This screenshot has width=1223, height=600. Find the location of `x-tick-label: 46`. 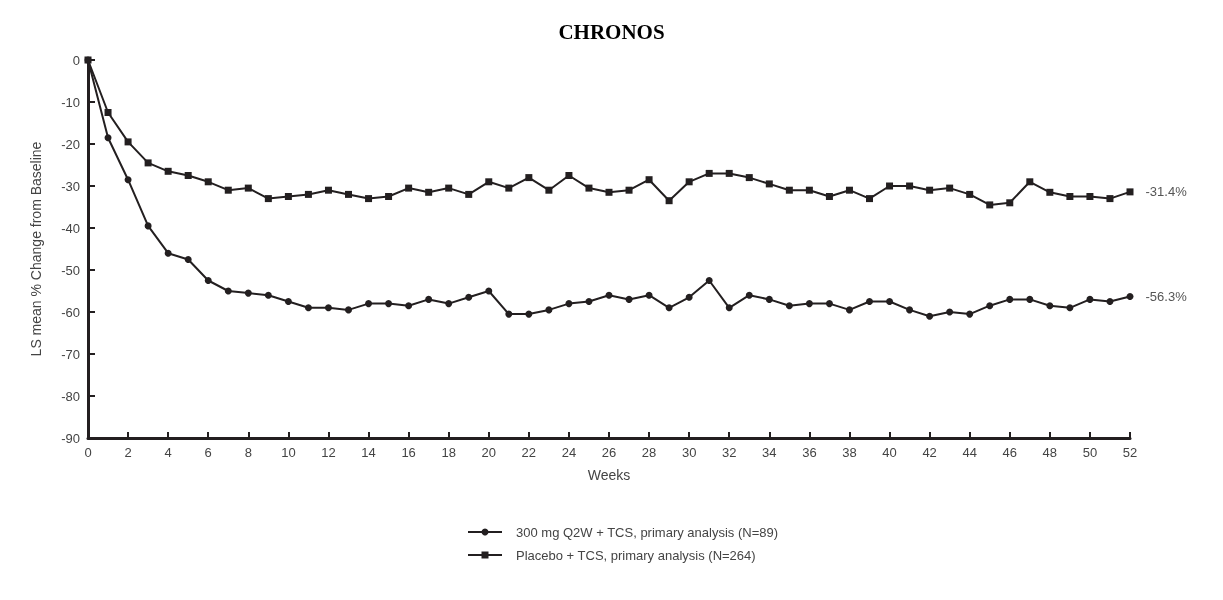

x-tick-label: 46 is located at coordinates (1009, 452).